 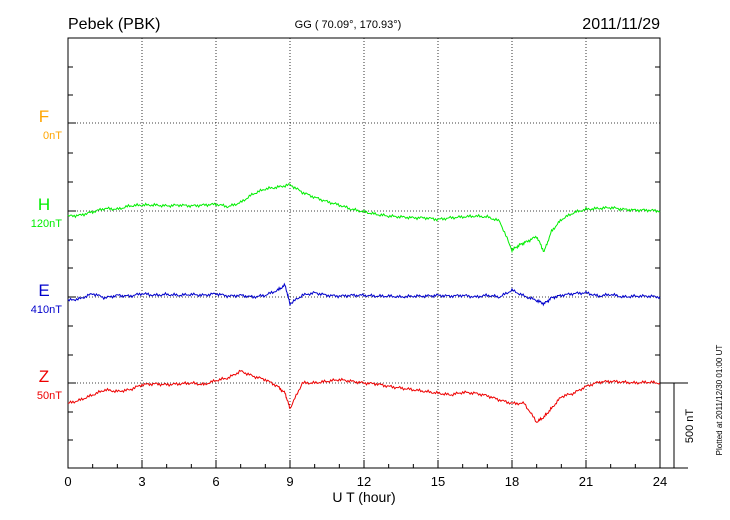 I want to click on x-tick-label-3: 3, so click(x=141, y=481).